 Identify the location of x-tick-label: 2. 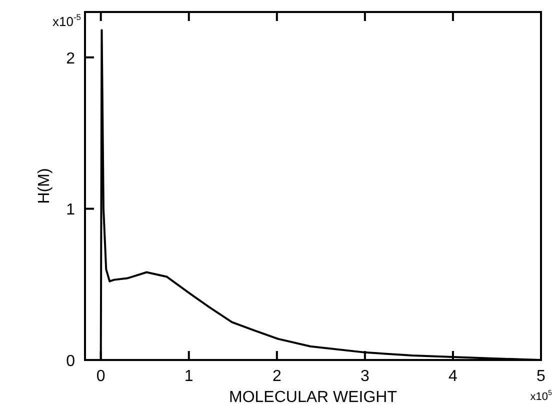
(277, 376).